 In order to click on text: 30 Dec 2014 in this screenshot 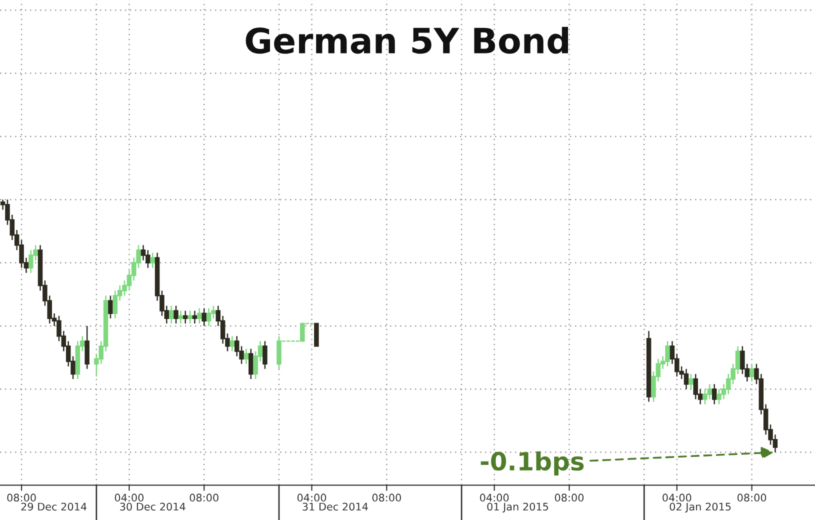, I will do `click(153, 506)`.